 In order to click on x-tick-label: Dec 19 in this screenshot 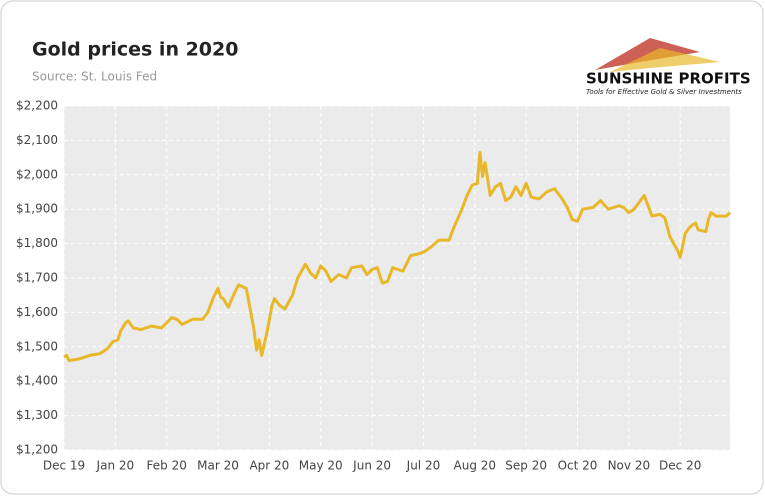, I will do `click(64, 466)`.